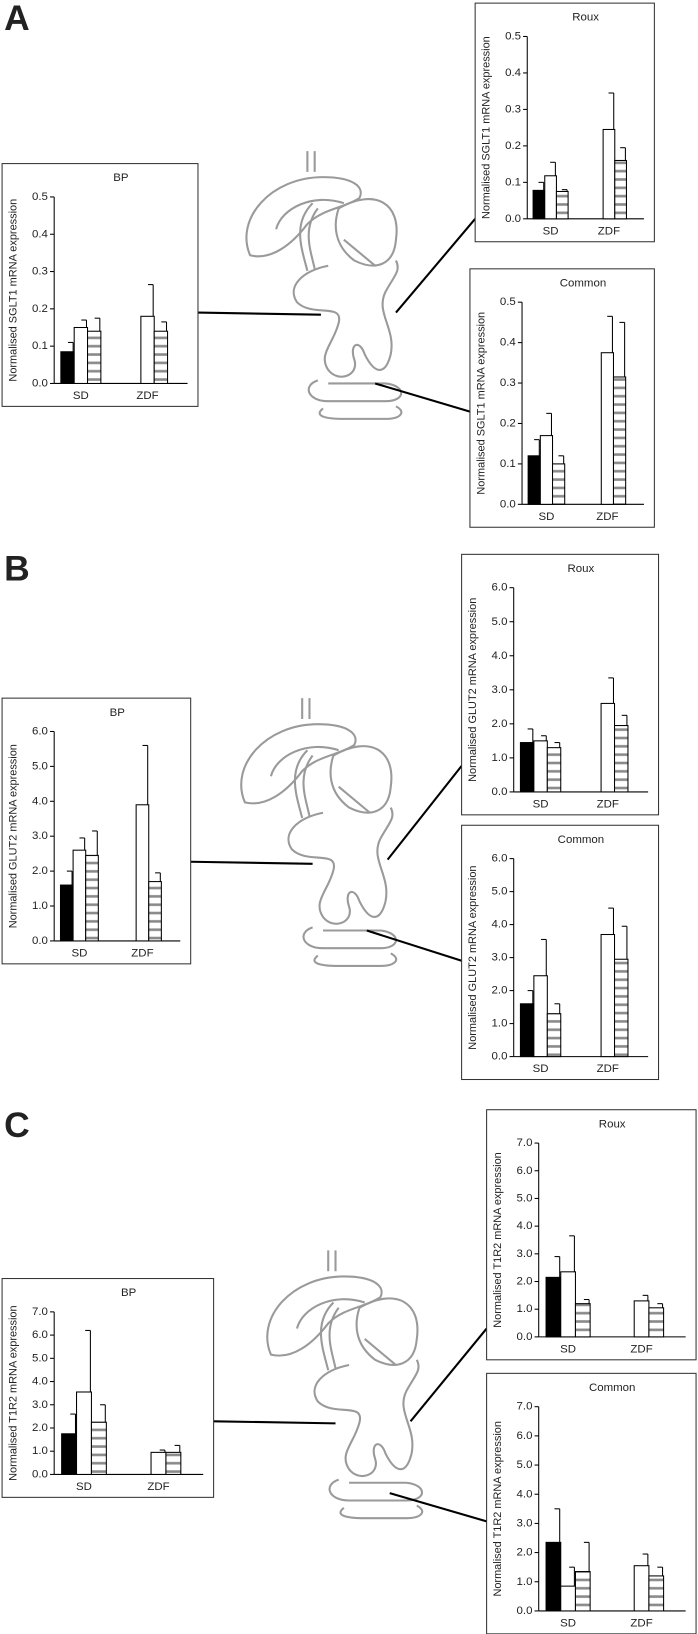  What do you see at coordinates (40, 234) in the screenshot?
I see `y-tick-label: 0.4` at bounding box center [40, 234].